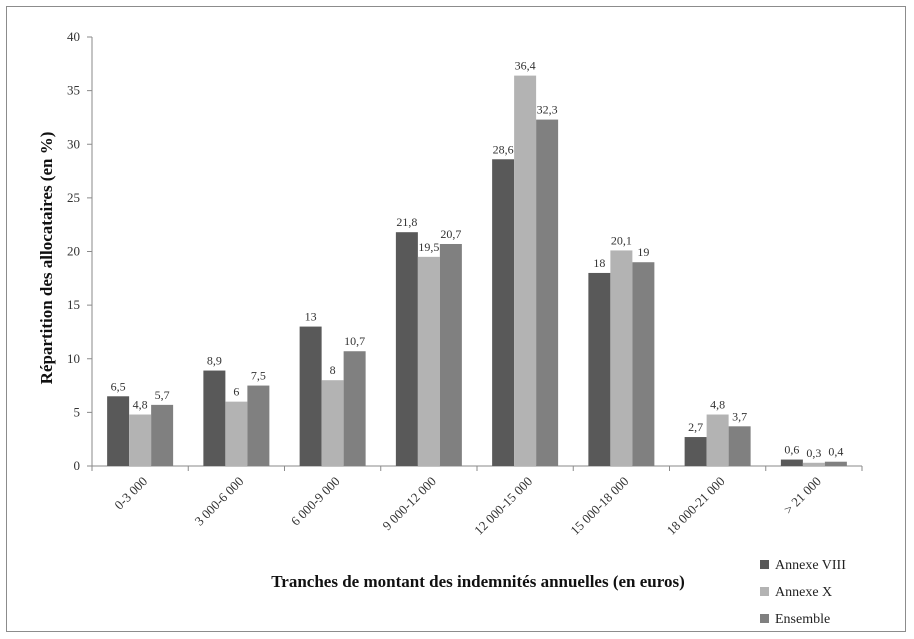 Image resolution: width=914 pixels, height=639 pixels. Describe the element at coordinates (258, 376) in the screenshot. I see `data-label: 7,5` at that location.